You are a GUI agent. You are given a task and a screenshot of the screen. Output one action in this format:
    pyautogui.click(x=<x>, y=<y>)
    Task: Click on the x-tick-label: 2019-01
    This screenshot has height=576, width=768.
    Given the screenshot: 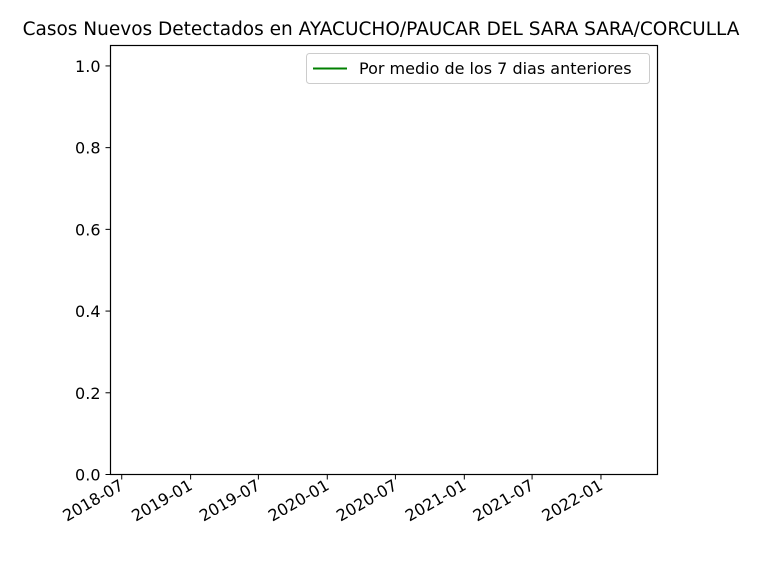 What is the action you would take?
    pyautogui.click(x=161, y=501)
    